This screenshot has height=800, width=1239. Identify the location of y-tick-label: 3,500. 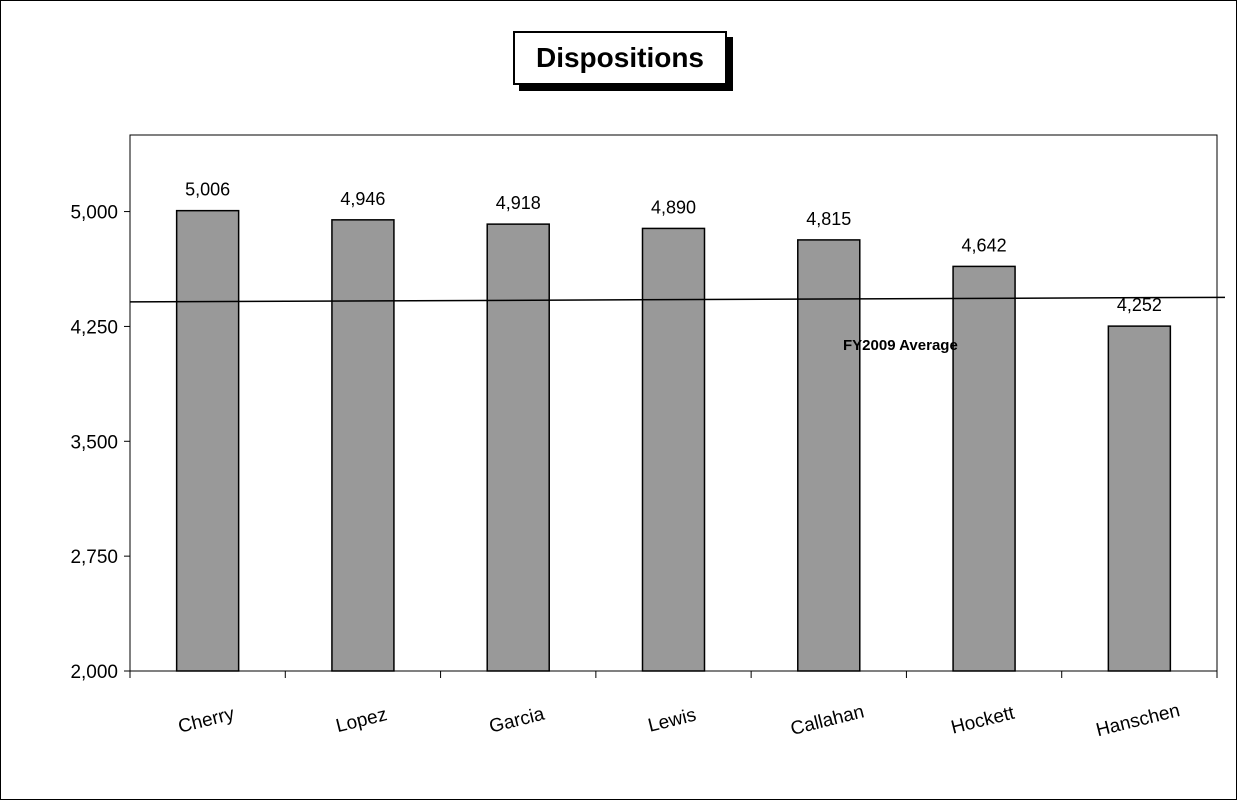
(94, 442).